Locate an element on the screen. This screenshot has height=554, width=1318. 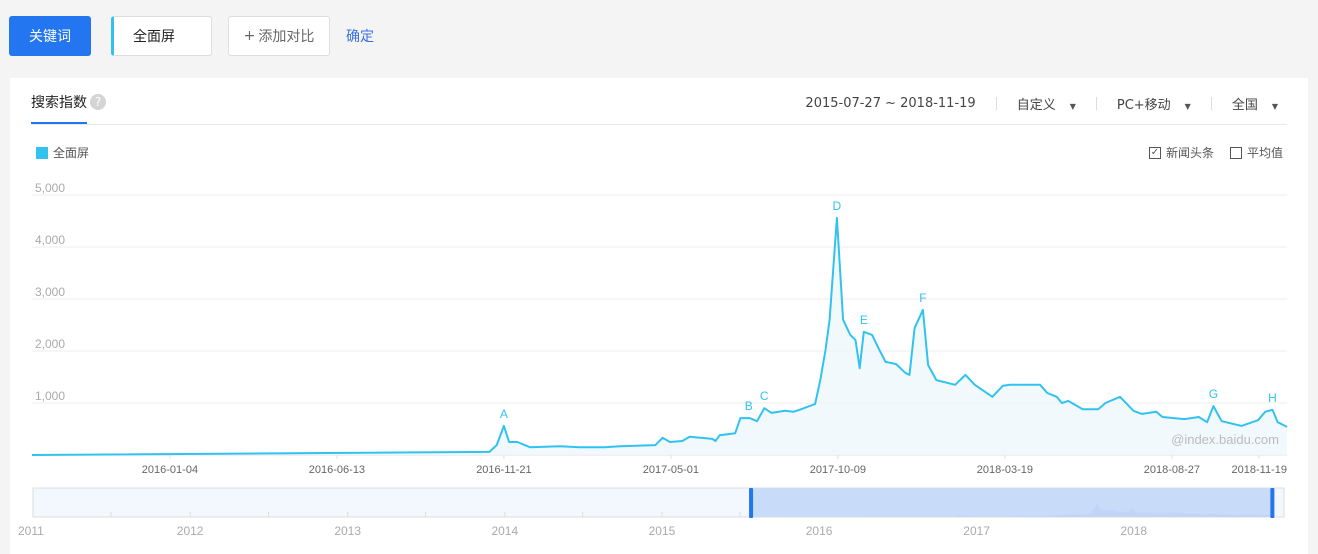
annotation-b: B is located at coordinates (749, 406).